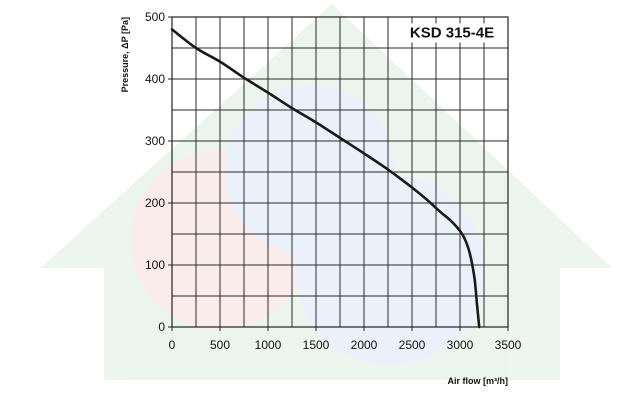 This screenshot has height=400, width=640. I want to click on x-tick-label: 1500, so click(316, 345).